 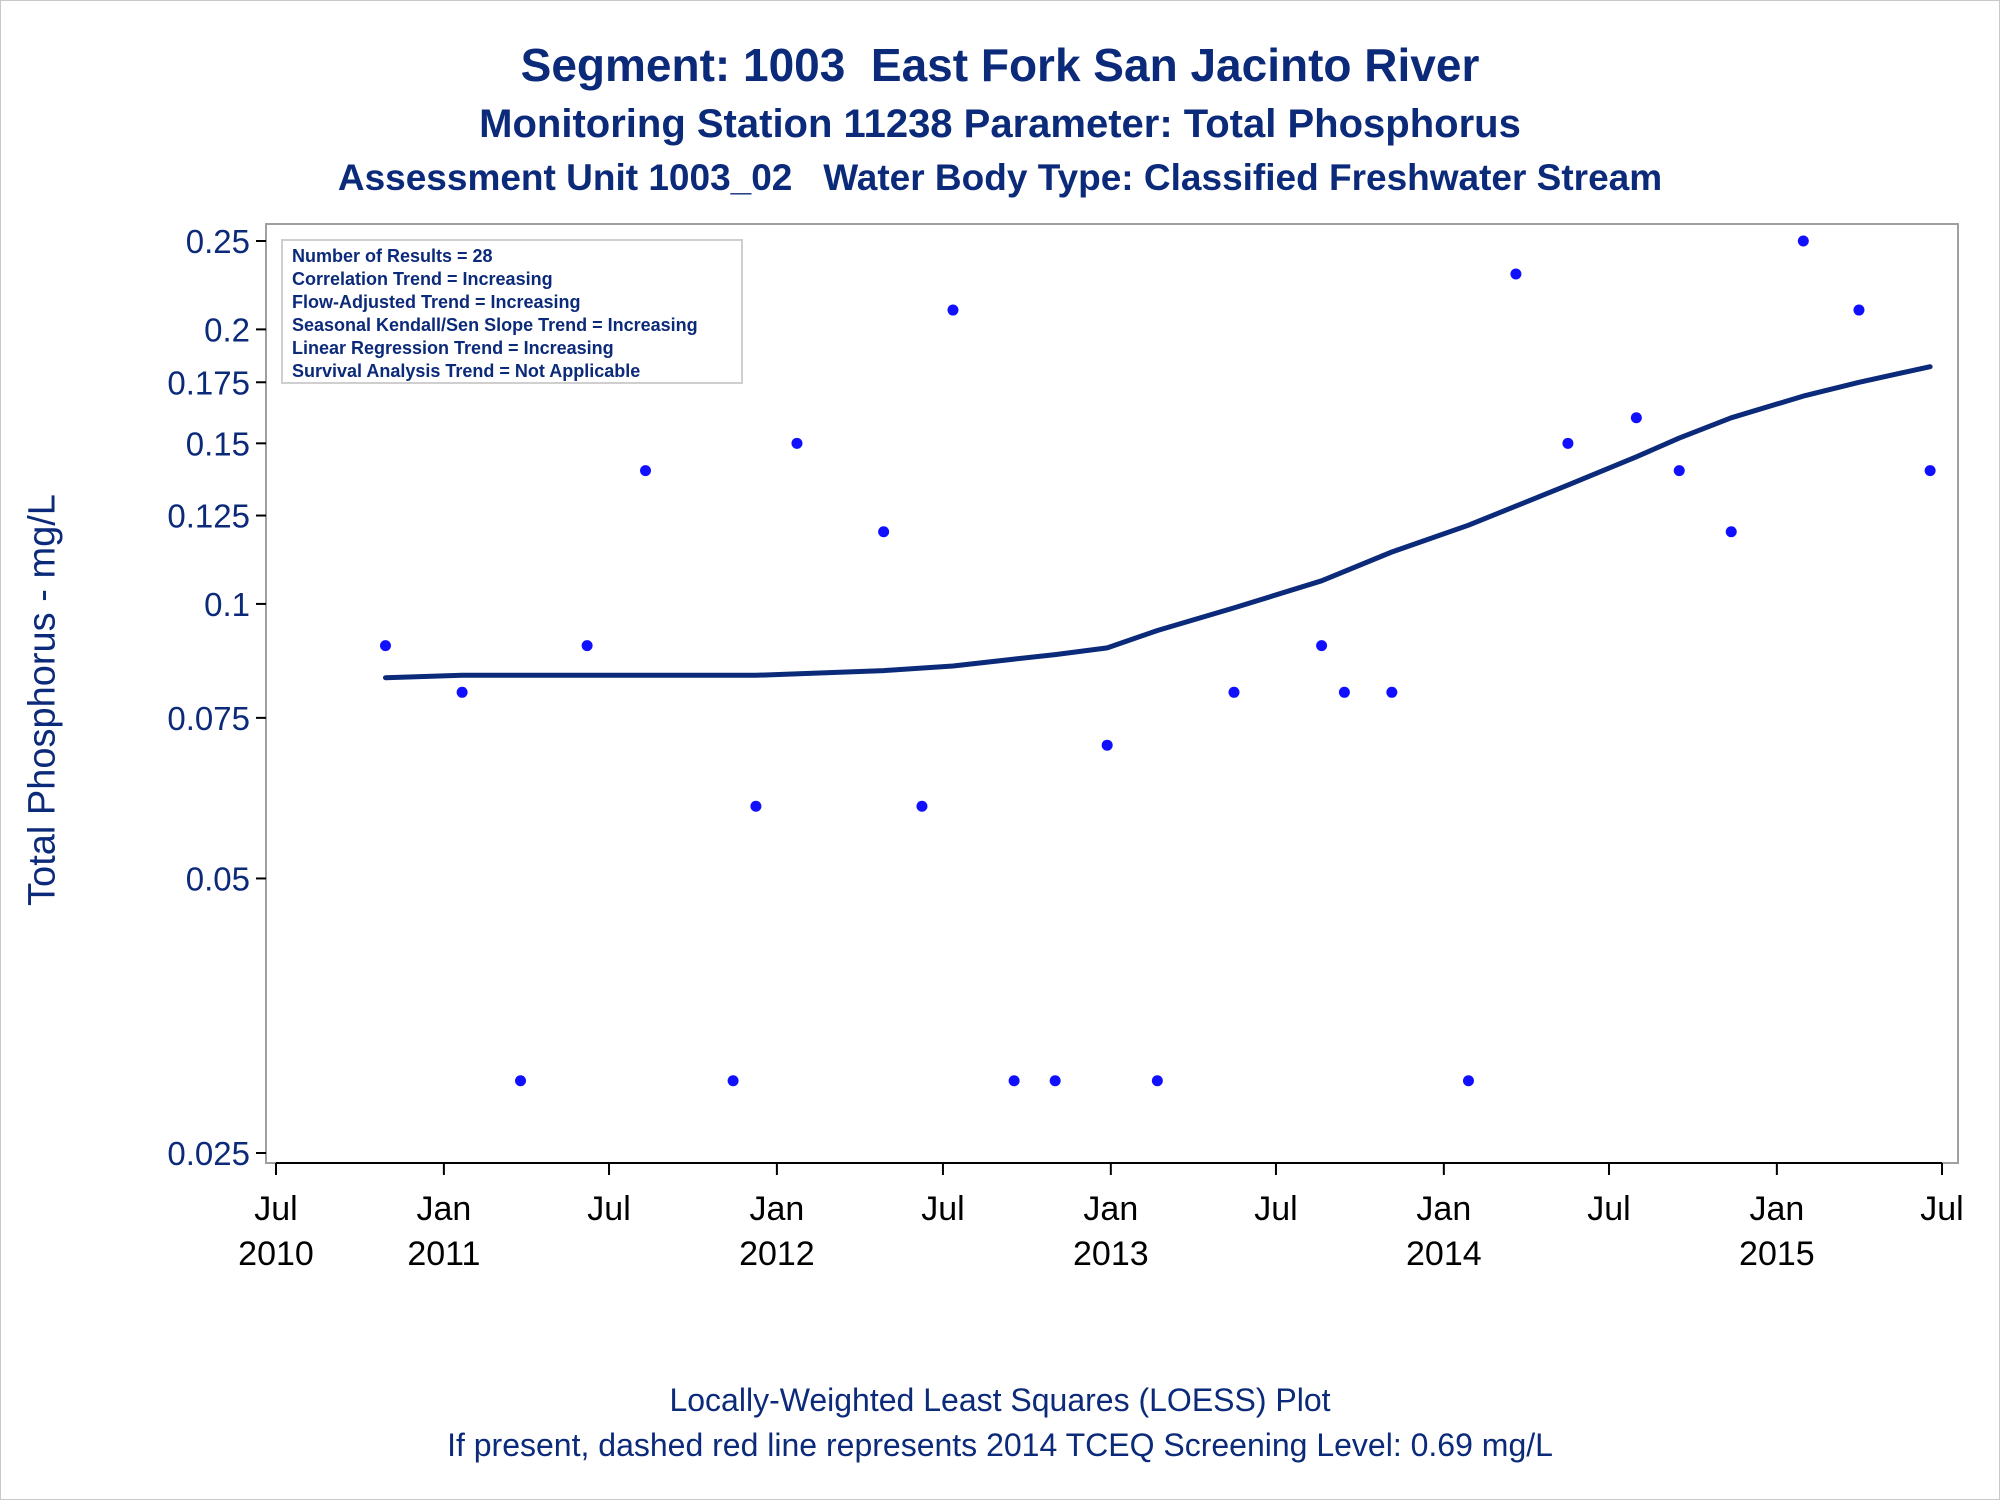 What do you see at coordinates (208, 516) in the screenshot?
I see `y-tick-label: 0.125` at bounding box center [208, 516].